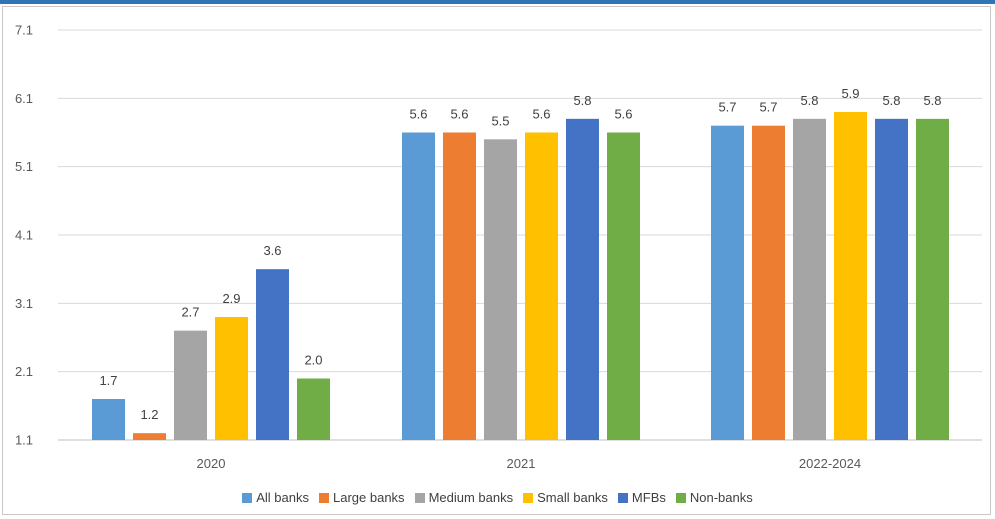 This screenshot has width=995, height=519. I want to click on legend-label: Large banks, so click(369, 497).